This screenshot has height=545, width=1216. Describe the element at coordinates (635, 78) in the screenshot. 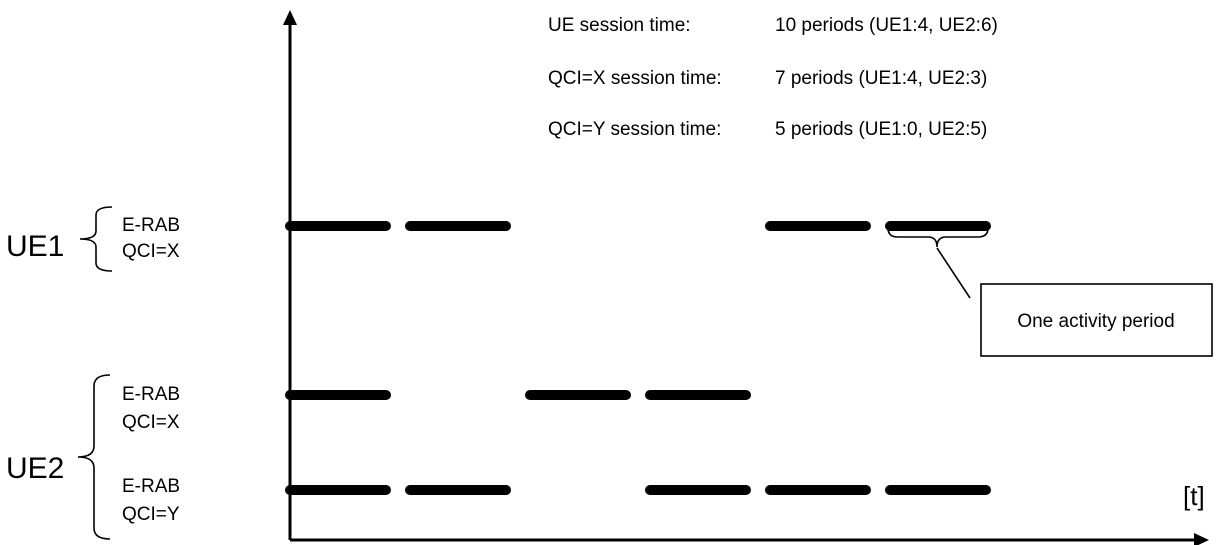

I see `qci-x-session-label: QCI=X session time:` at that location.